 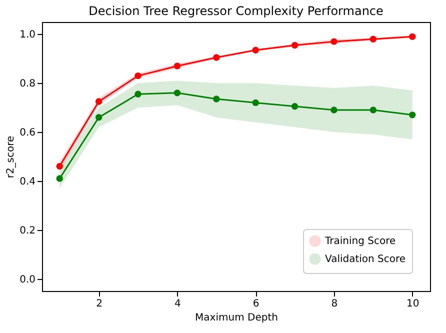 I want to click on y-axis-title: r2_score, so click(x=11, y=157).